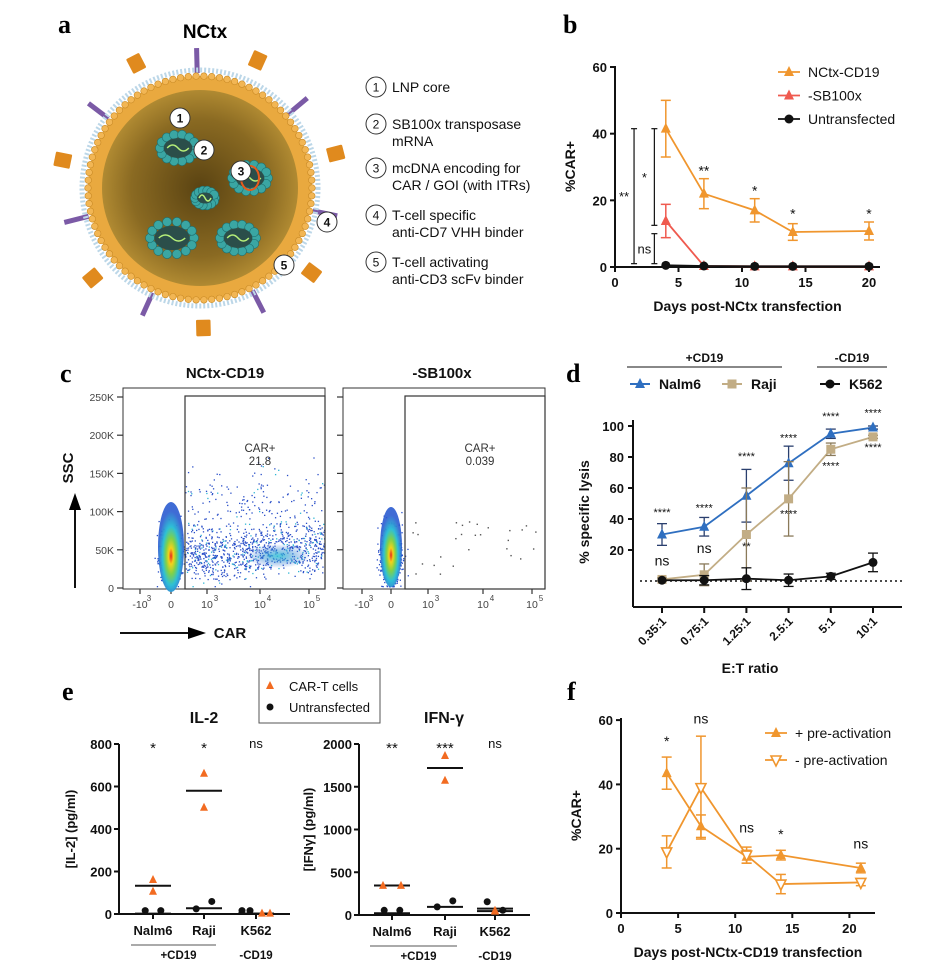 This screenshot has width=941, height=974. What do you see at coordinates (614, 282) in the screenshot?
I see `x-tick-label: 0` at bounding box center [614, 282].